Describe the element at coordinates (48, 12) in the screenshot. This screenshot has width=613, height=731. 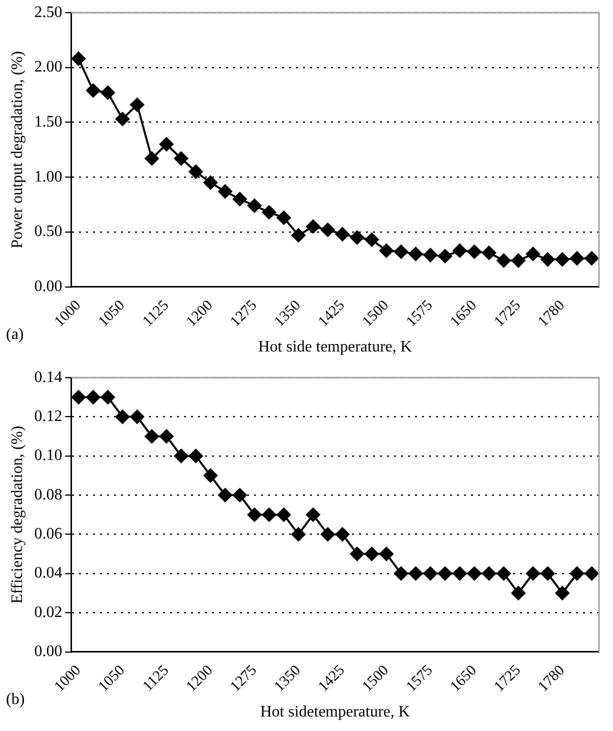
I see `y-tick-label: 2.50` at that location.